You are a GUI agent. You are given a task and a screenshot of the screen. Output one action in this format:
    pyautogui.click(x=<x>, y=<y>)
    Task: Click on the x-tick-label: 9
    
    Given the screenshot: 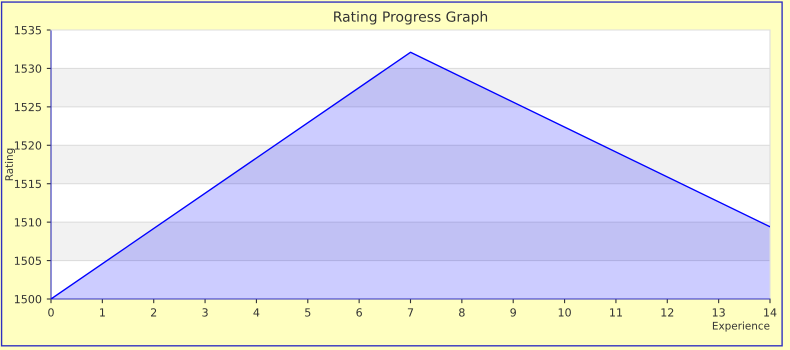 What is the action you would take?
    pyautogui.click(x=513, y=312)
    